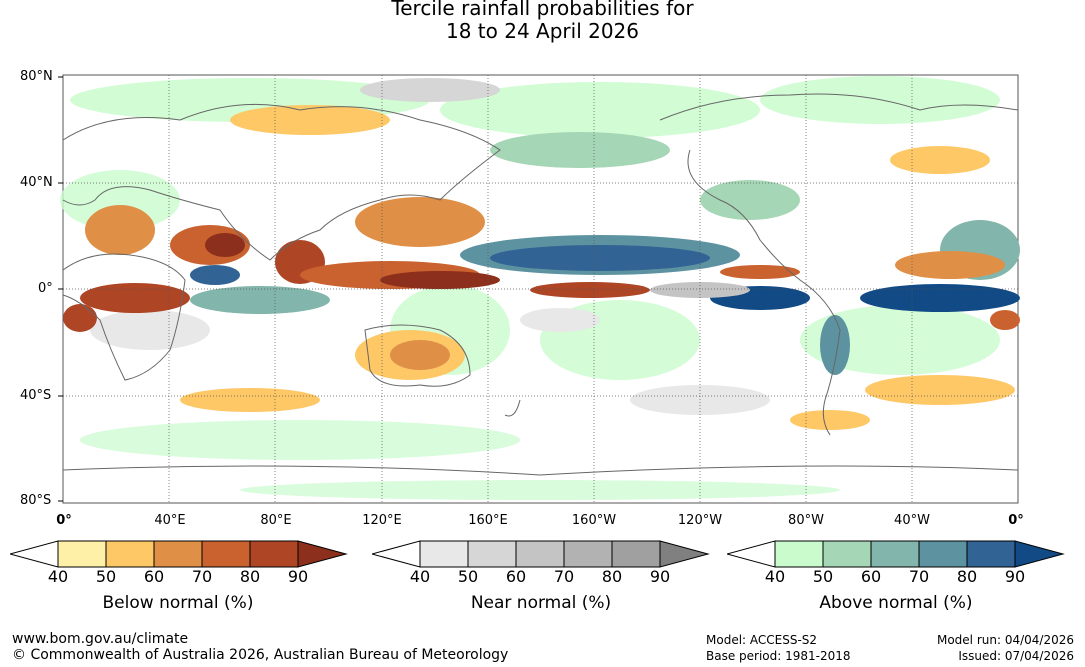 This screenshot has width=1085, height=667. What do you see at coordinates (45, 288) in the screenshot?
I see `lat-label-0: 0°` at bounding box center [45, 288].